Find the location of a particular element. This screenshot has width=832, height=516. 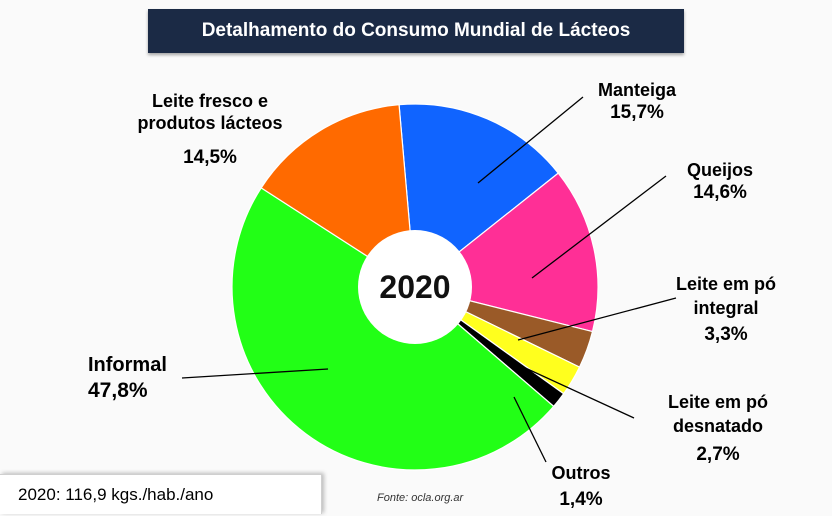

source-note: Fonte: ocla.org.ar is located at coordinates (420, 498).